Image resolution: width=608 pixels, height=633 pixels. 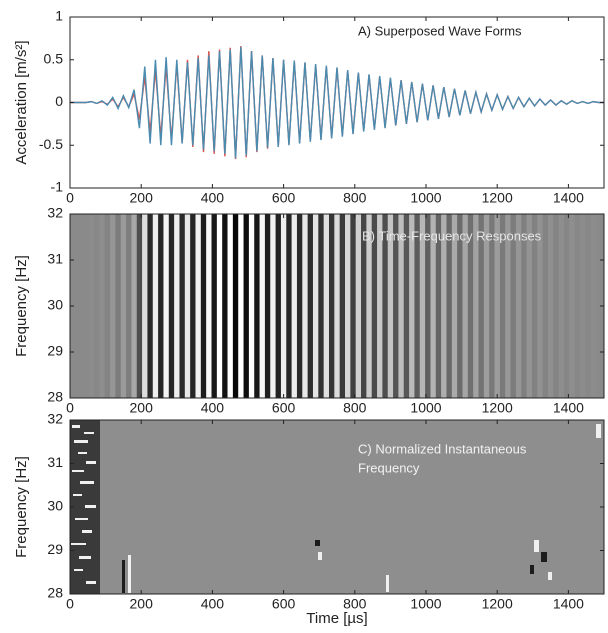 I want to click on y-tick-label: 1, so click(x=59, y=16).